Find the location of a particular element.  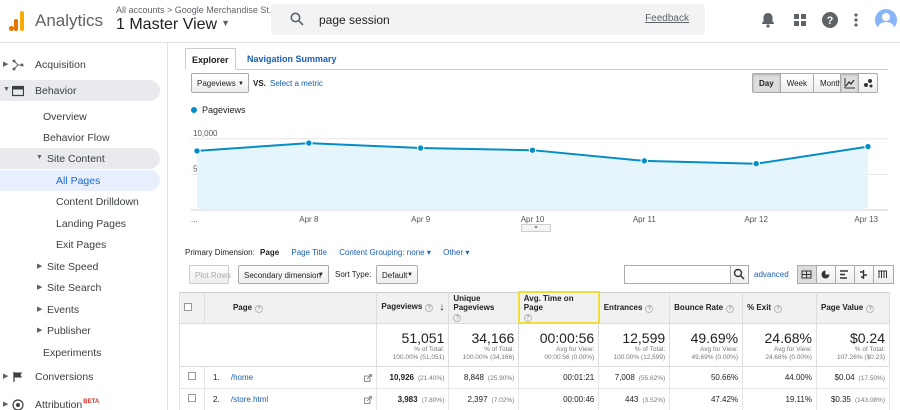

comparison-view-button is located at coordinates (864, 274).